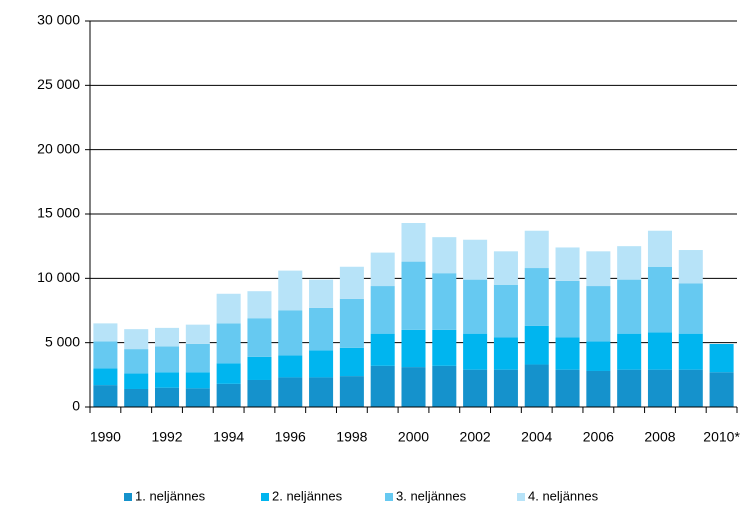 This screenshot has width=750, height=509. What do you see at coordinates (76, 406) in the screenshot?
I see `y-tick-label: 0` at bounding box center [76, 406].